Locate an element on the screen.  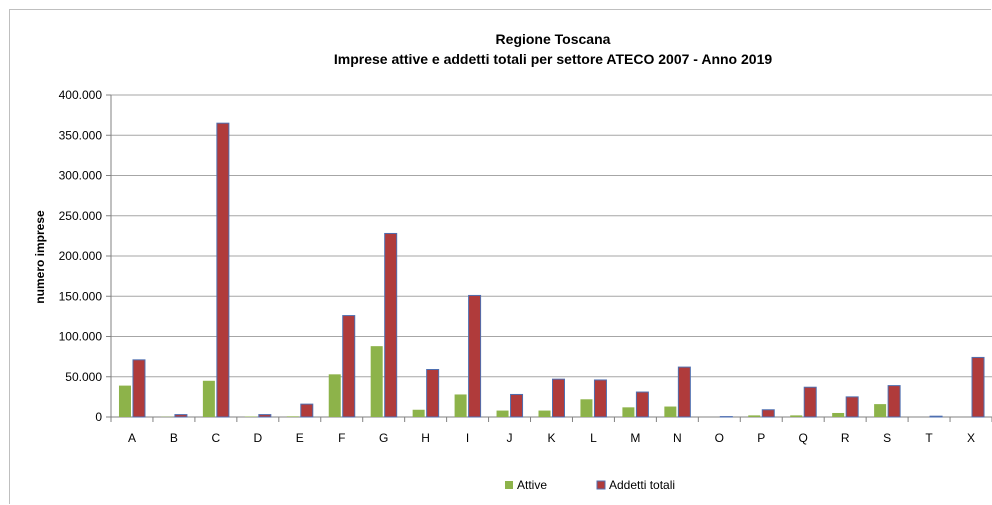
y-tick-label: 400.000 is located at coordinates (81, 95).